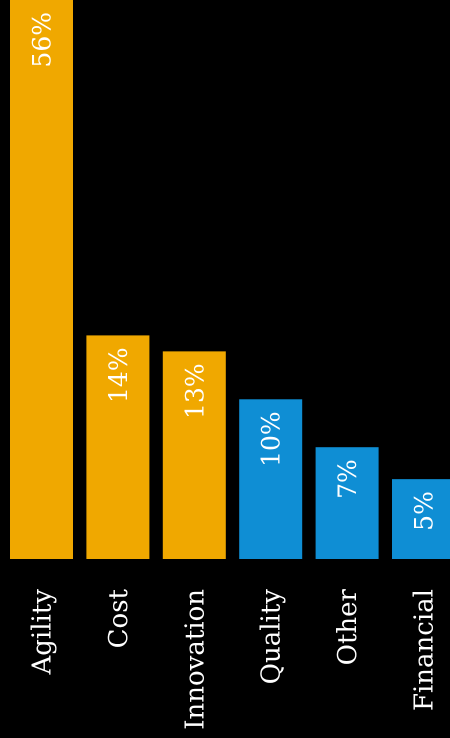  Describe the element at coordinates (119, 618) in the screenshot. I see `category-label-cost: Cost` at that location.